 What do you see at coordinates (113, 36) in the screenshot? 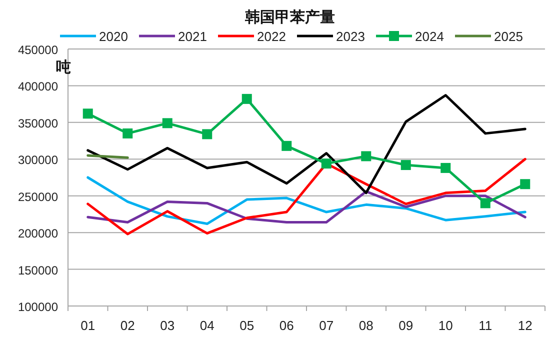
I see `legend-label: 2020` at bounding box center [113, 36].